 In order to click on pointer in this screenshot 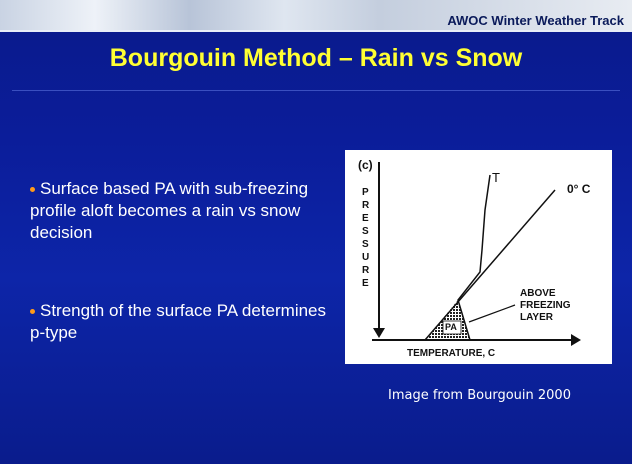, I will do `click(492, 313)`.